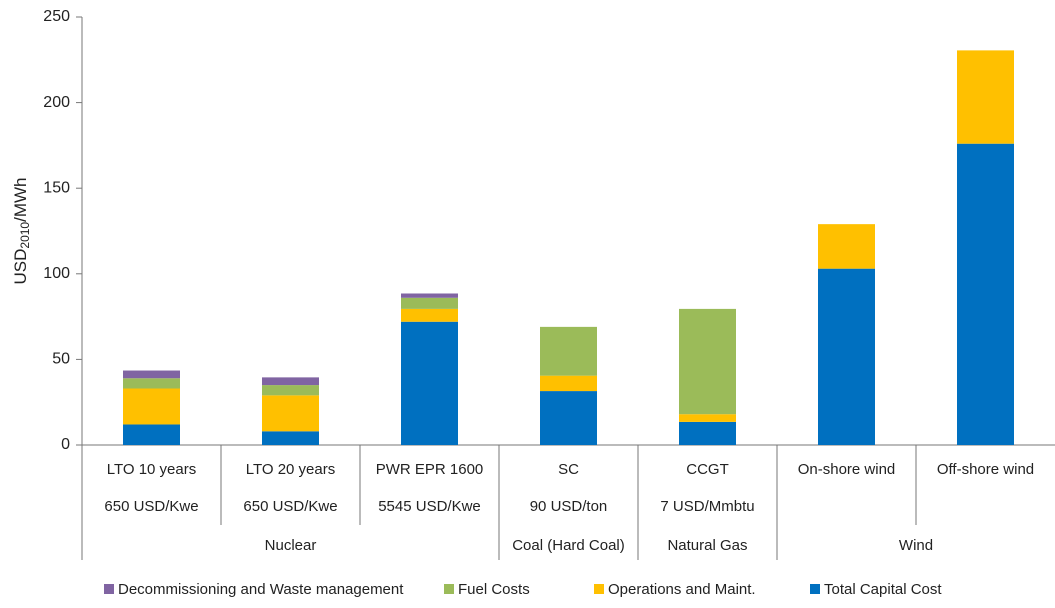 This screenshot has width=1055, height=608. Describe the element at coordinates (261, 589) in the screenshot. I see `legend-label: Decommissioning and Waste management` at that location.